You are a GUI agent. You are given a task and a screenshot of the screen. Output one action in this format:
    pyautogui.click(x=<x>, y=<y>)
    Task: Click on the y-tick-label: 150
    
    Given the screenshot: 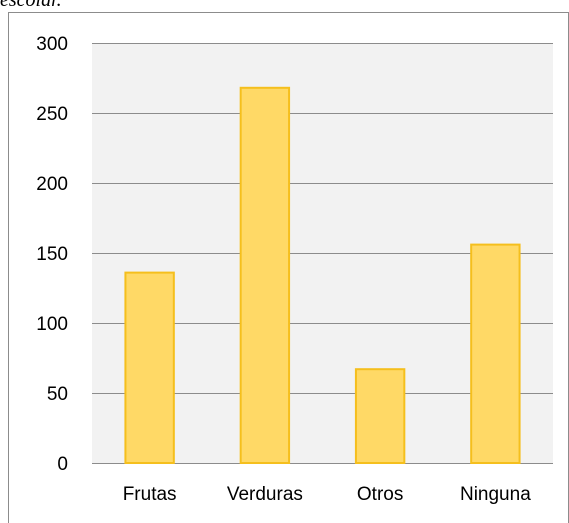 What is the action you would take?
    pyautogui.click(x=52, y=254)
    